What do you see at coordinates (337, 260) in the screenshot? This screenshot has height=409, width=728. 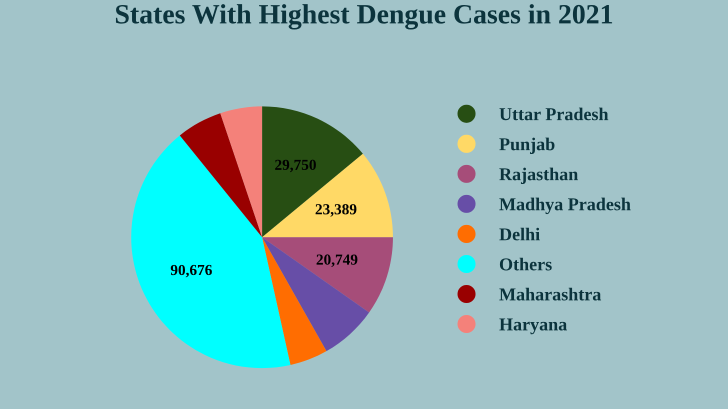 I see `data-label: 20,749` at bounding box center [337, 260].